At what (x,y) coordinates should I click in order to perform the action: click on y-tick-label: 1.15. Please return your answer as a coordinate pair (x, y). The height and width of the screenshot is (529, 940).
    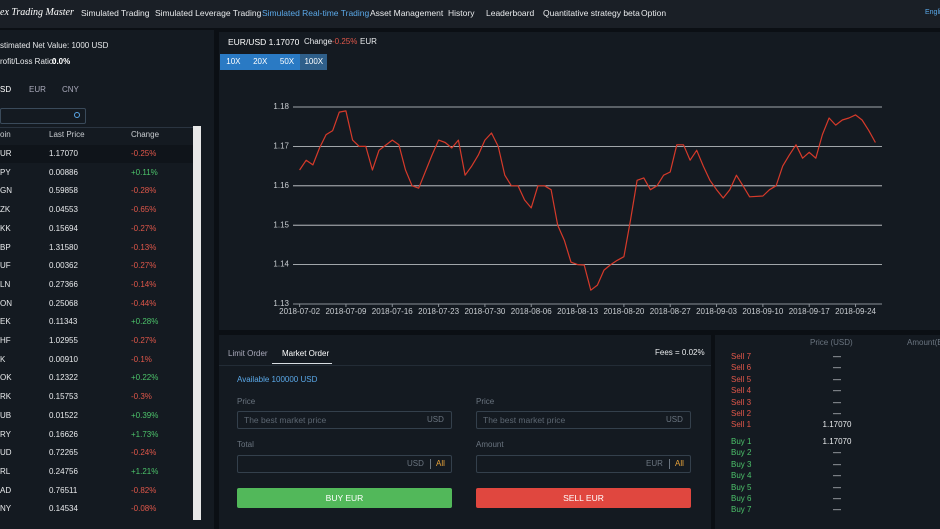
    Looking at the image, I should click on (281, 224).